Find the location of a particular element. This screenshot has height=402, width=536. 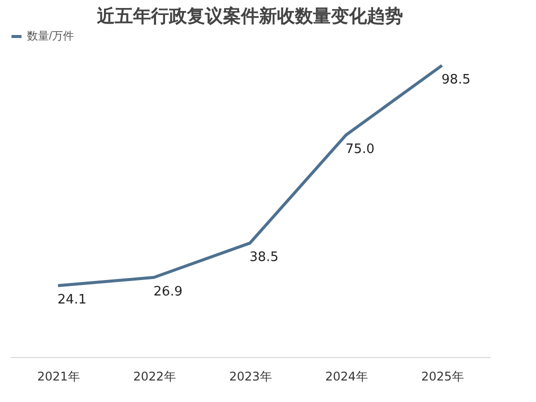

data-label: 24.1 is located at coordinates (72, 300).